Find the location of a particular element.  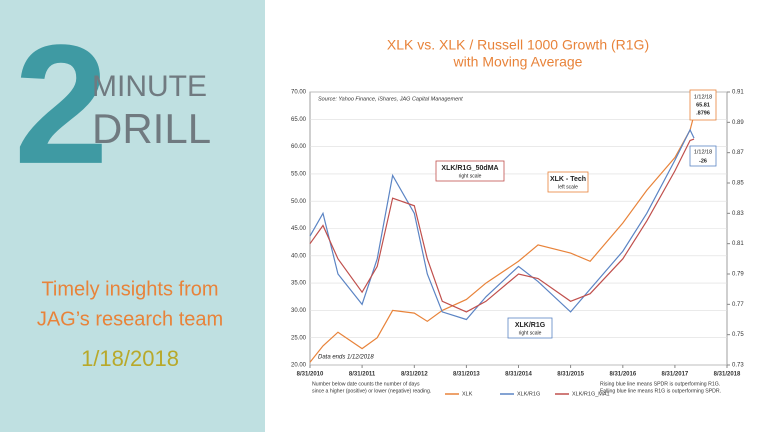

y-tick-label: 70.00 is located at coordinates (299, 93).